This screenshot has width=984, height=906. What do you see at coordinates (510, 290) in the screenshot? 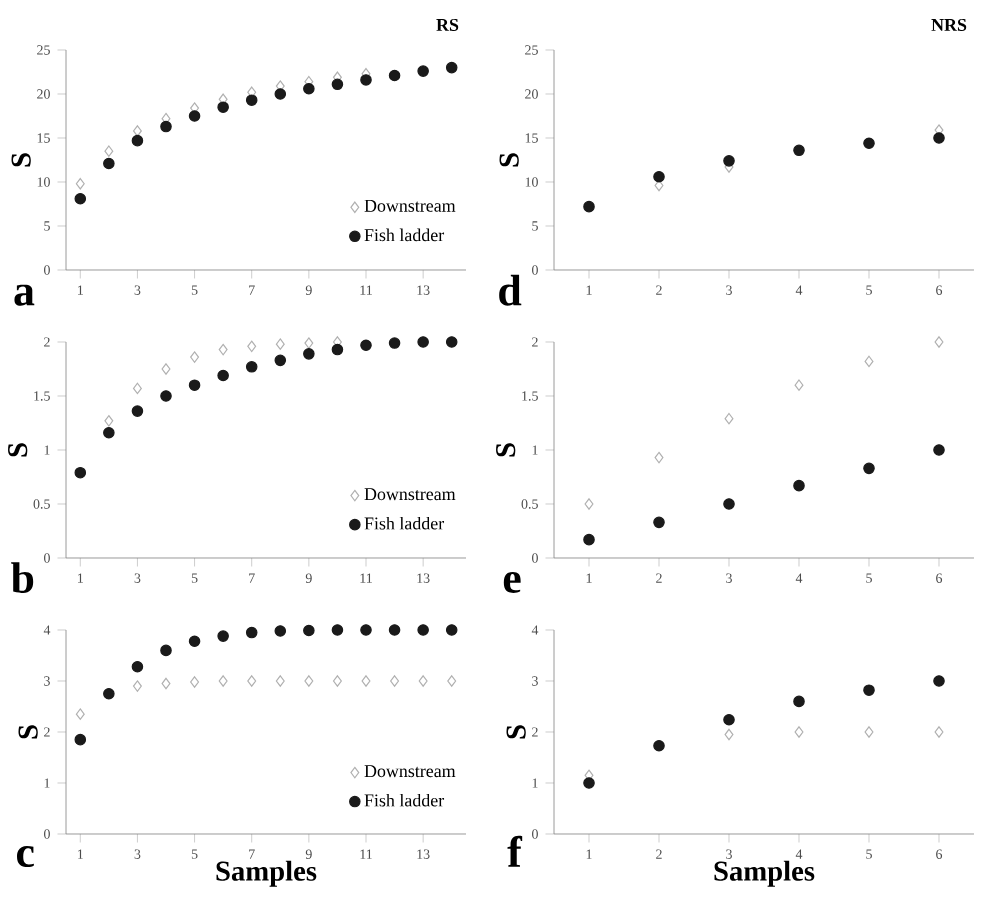
I see `text: d` at bounding box center [510, 290].